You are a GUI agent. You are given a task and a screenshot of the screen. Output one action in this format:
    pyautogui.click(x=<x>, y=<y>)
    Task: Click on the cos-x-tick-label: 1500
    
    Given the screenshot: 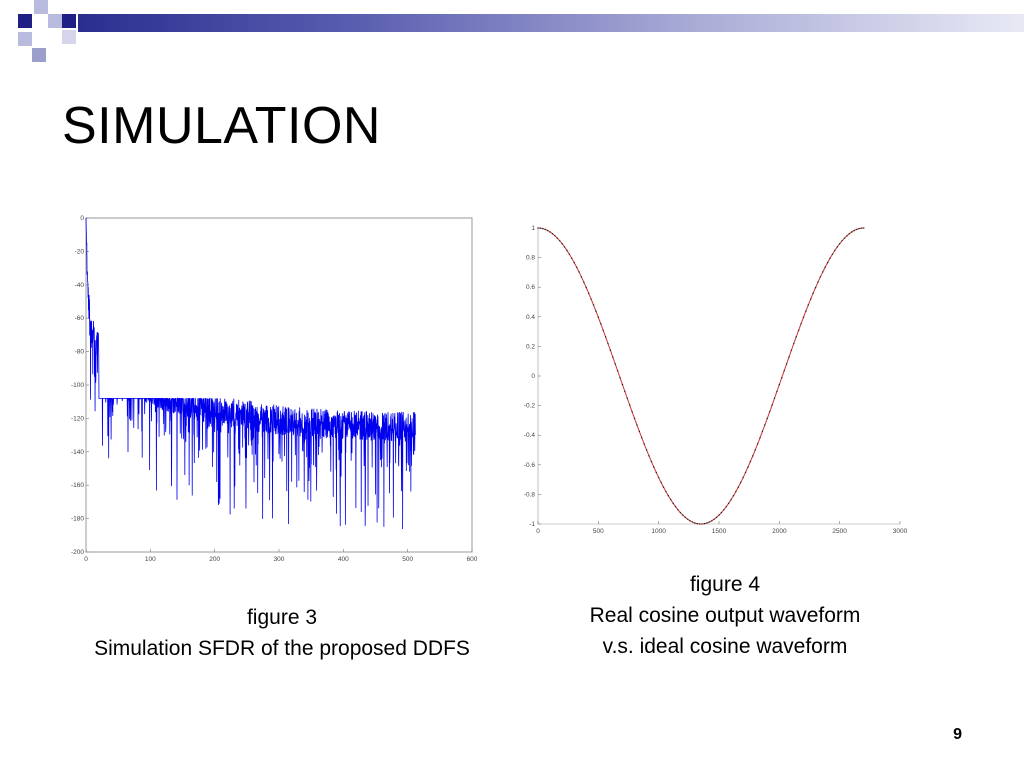 What is the action you would take?
    pyautogui.click(x=719, y=531)
    